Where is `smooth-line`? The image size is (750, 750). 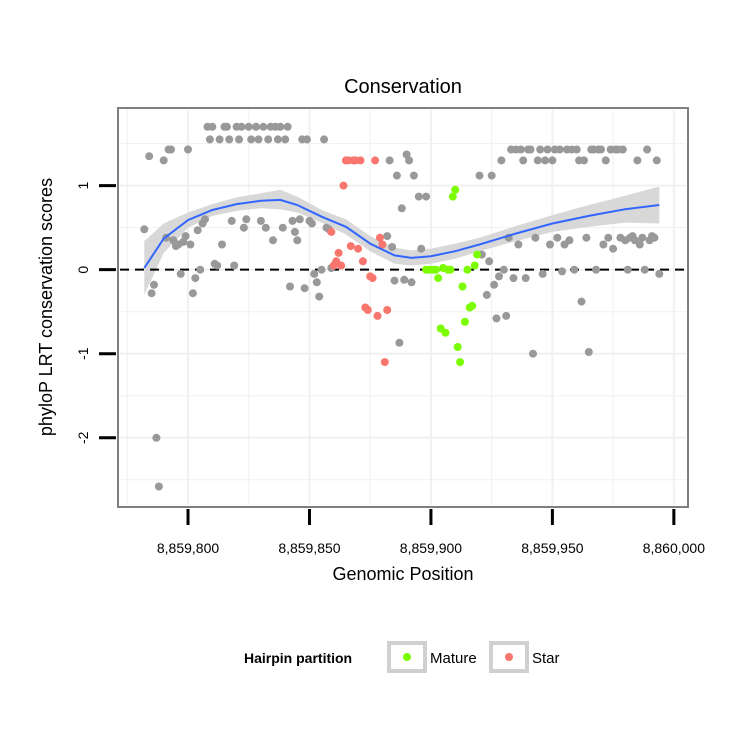
smooth-line is located at coordinates (401, 233).